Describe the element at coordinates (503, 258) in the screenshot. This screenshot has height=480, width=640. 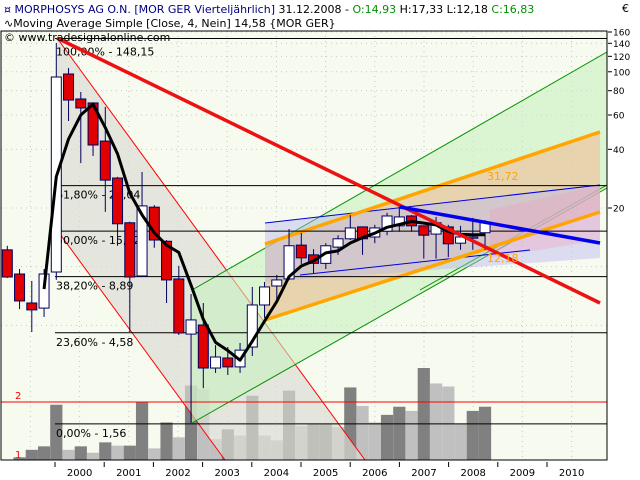
I see `channel-lower-label: 12,18` at that location.